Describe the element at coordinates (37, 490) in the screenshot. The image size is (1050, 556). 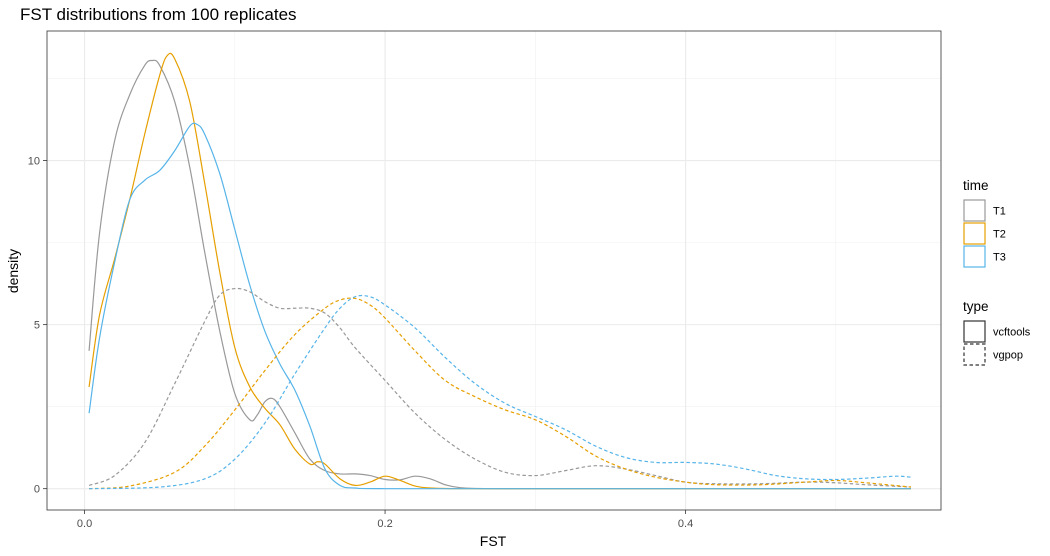
I see `y-tick-label: 0` at that location.